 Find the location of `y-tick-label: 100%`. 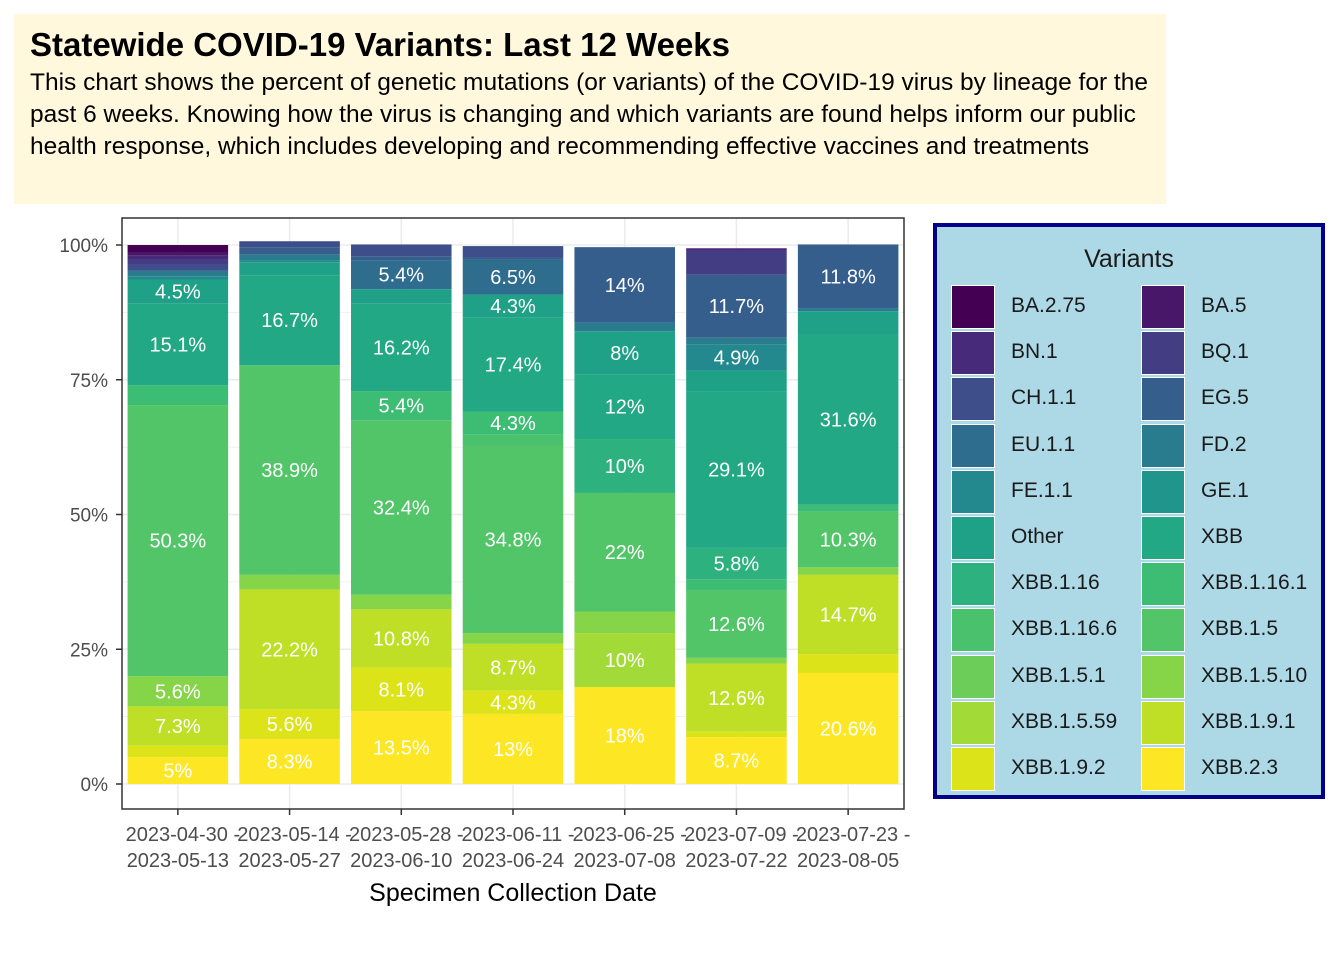

y-tick-label: 100% is located at coordinates (83, 246).